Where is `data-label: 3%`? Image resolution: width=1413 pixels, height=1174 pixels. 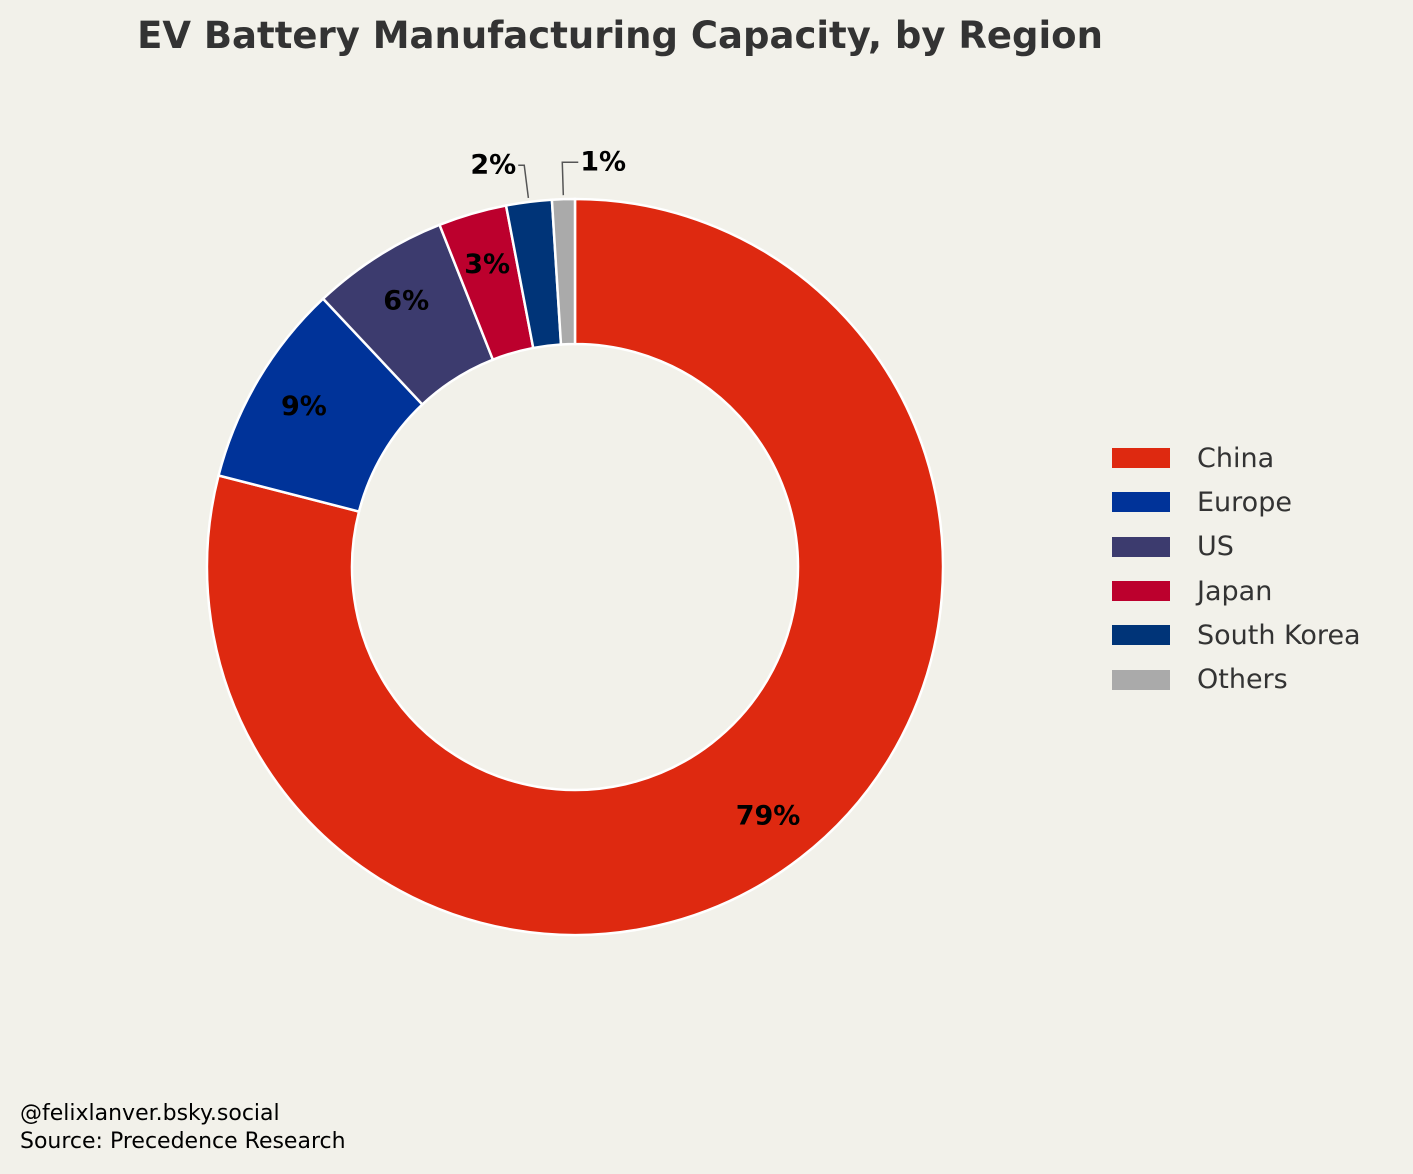
data-label: 3% is located at coordinates (487, 264).